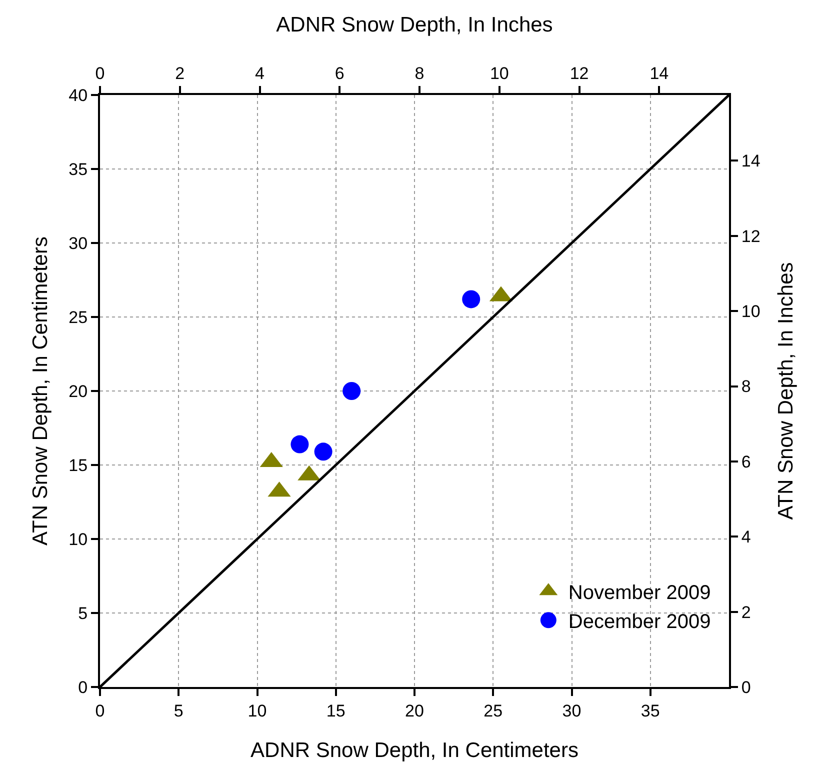  What do you see at coordinates (78, 95) in the screenshot?
I see `y-tick-label: 40` at bounding box center [78, 95].